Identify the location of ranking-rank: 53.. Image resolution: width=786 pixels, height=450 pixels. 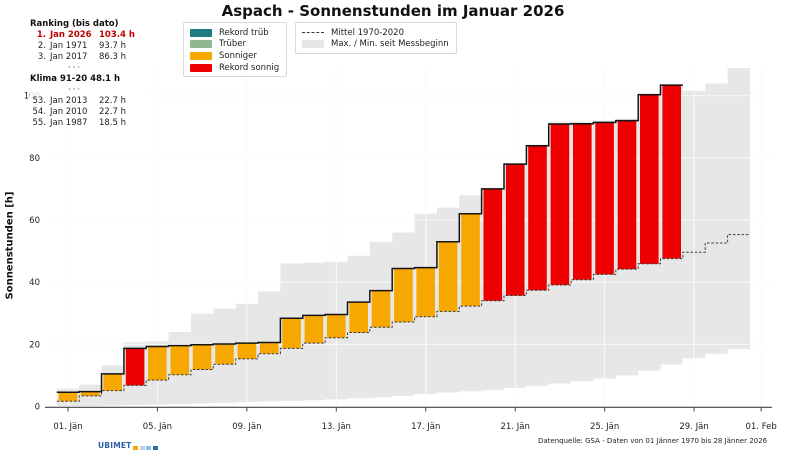
(39, 101).